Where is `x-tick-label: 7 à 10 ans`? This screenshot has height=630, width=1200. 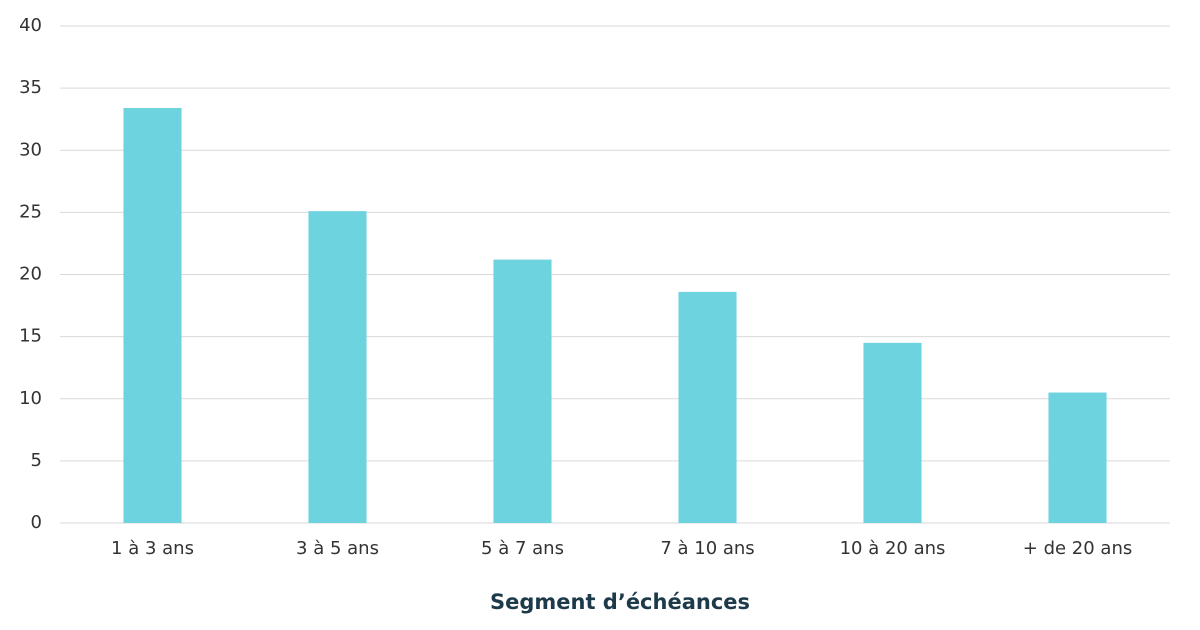
x-tick-label: 7 à 10 ans is located at coordinates (707, 548).